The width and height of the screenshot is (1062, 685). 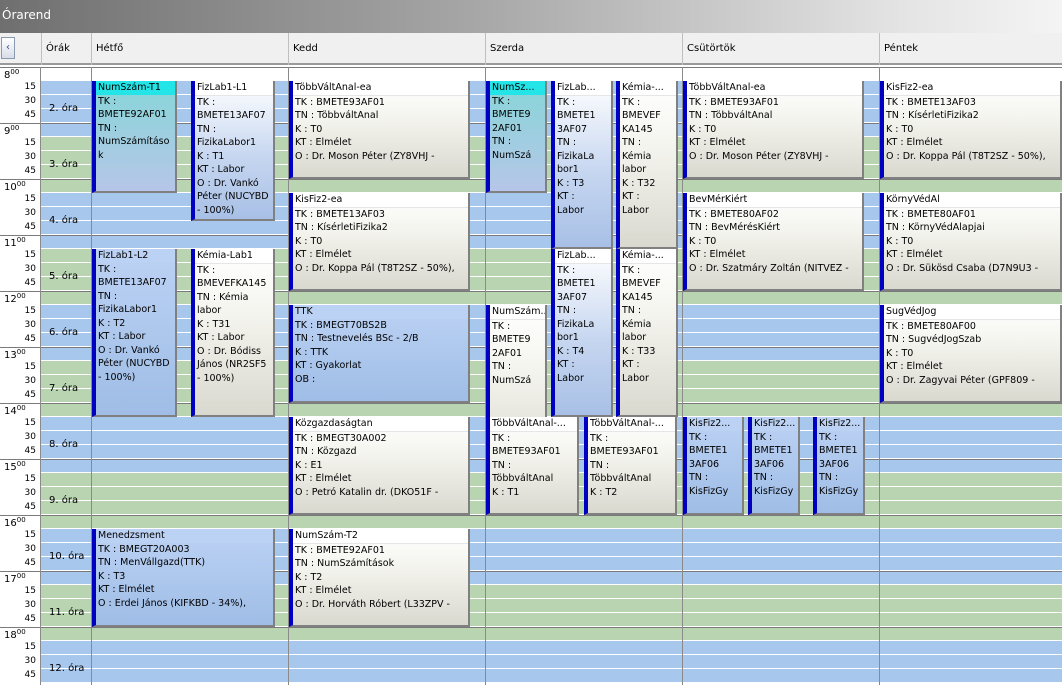 What do you see at coordinates (972, 312) in the screenshot?
I see `event-title: SugVédJog` at bounding box center [972, 312].